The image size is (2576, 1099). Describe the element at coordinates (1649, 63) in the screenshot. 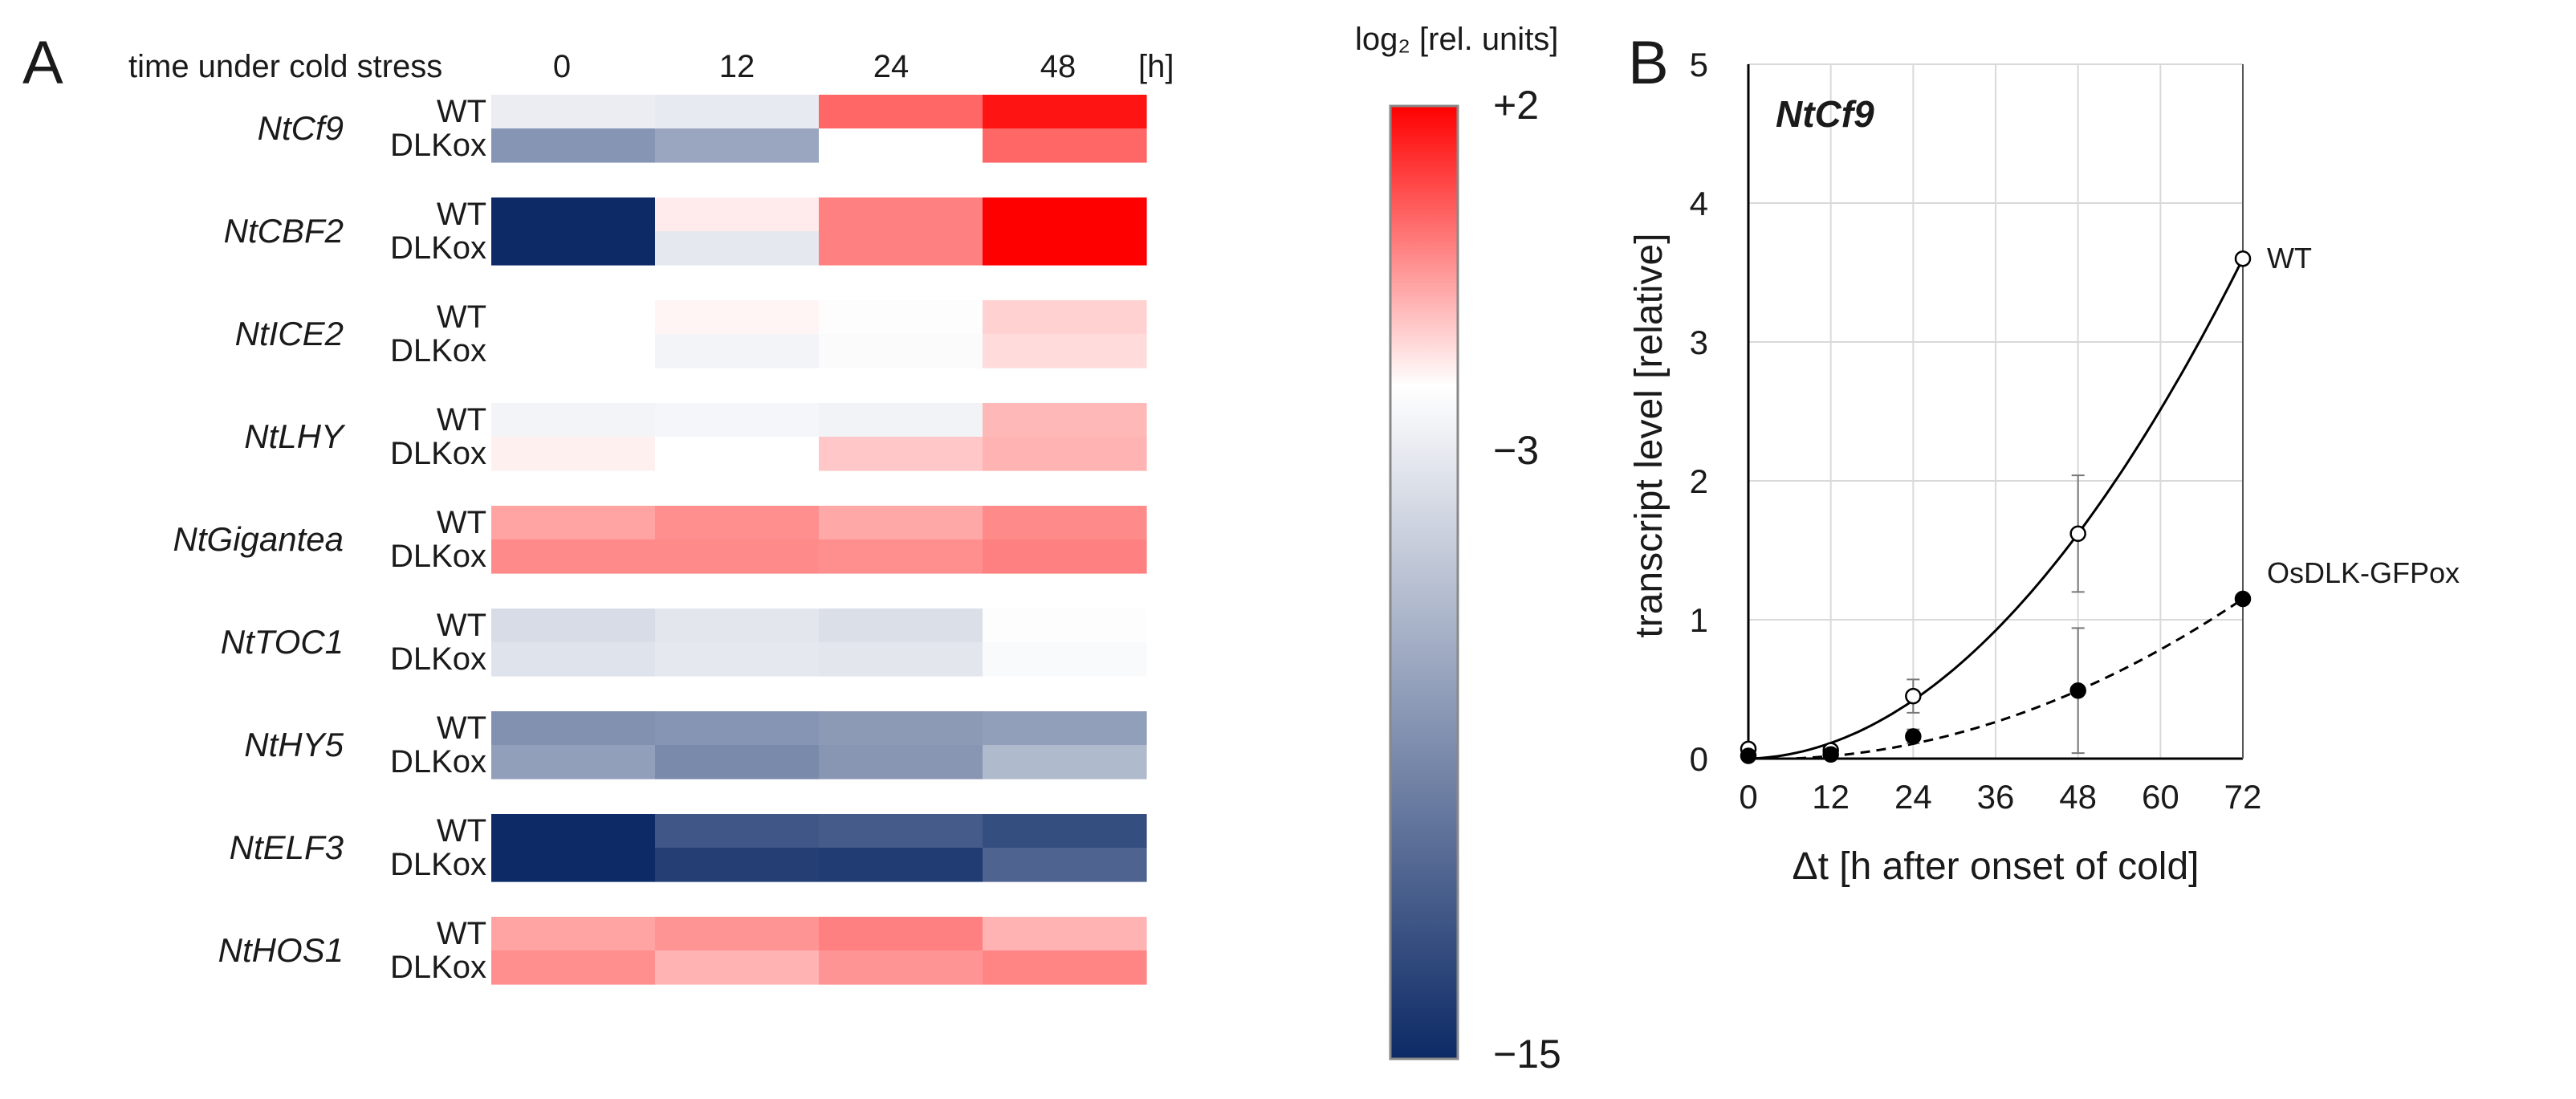

I see `panel-b-label: B` at that location.